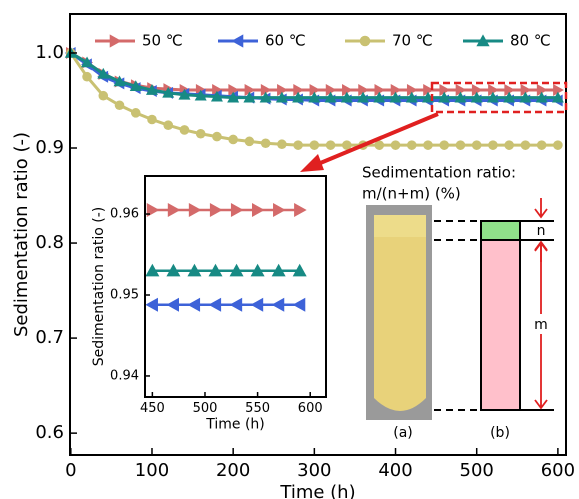  Describe the element at coordinates (400, 226) in the screenshot. I see `tube-top` at that location.